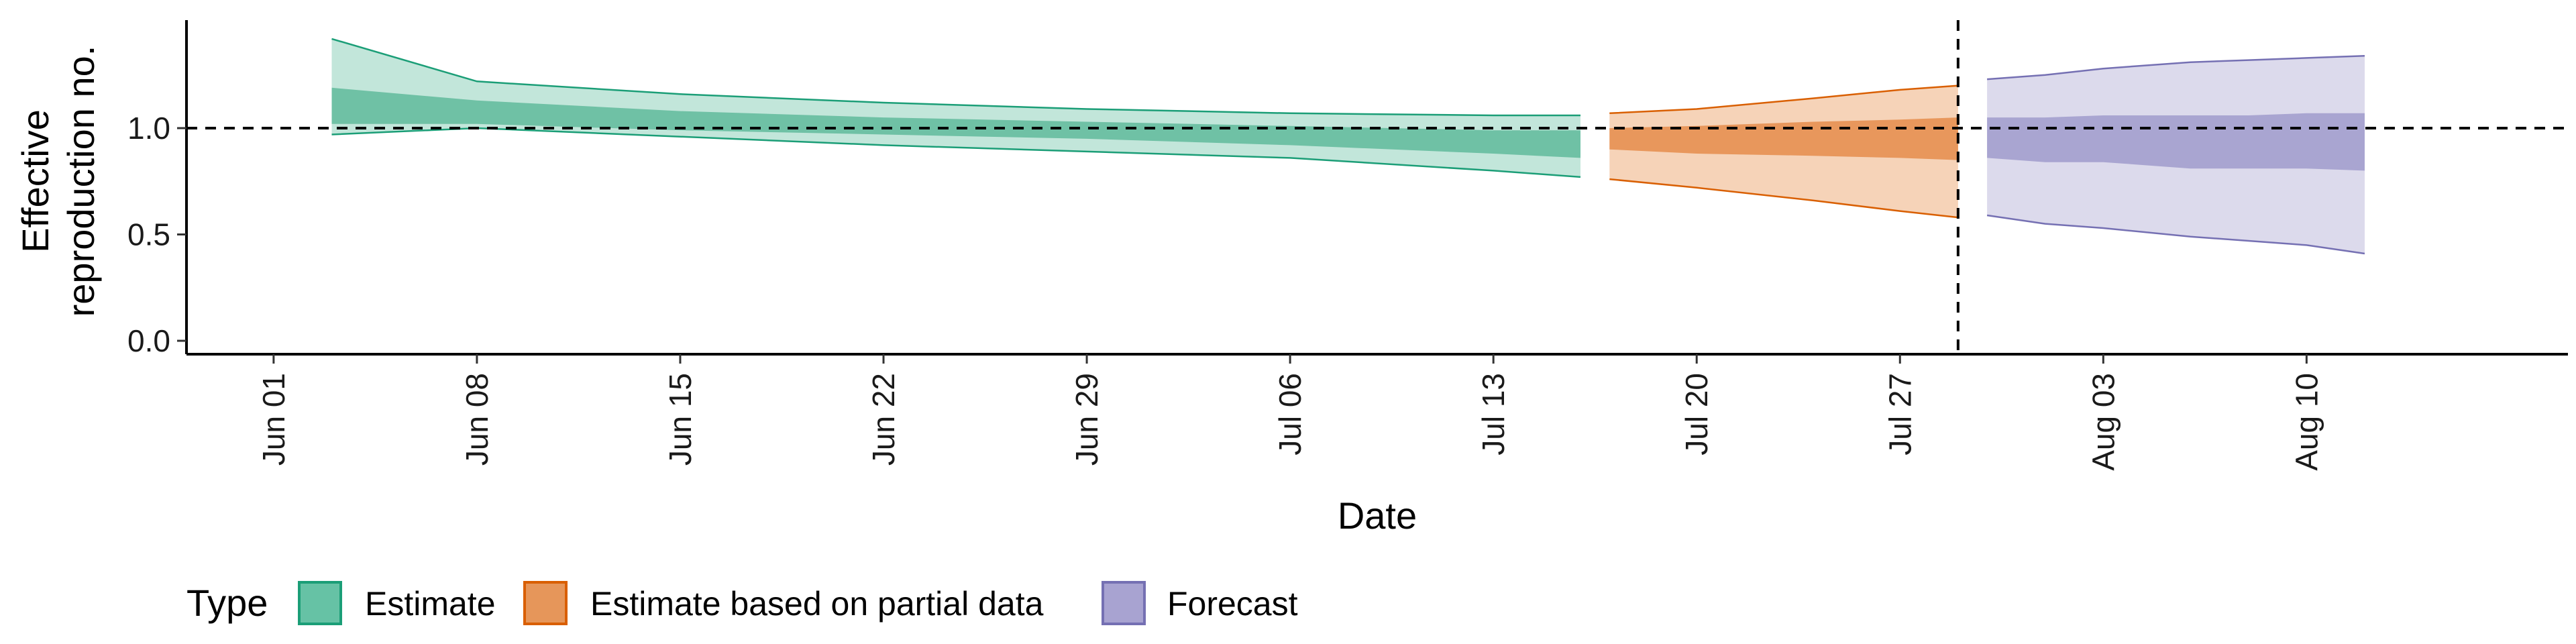 Image resolution: width=2576 pixels, height=644 pixels. What do you see at coordinates (1783, 100) in the screenshot?
I see `series-1-upper-edge` at bounding box center [1783, 100].